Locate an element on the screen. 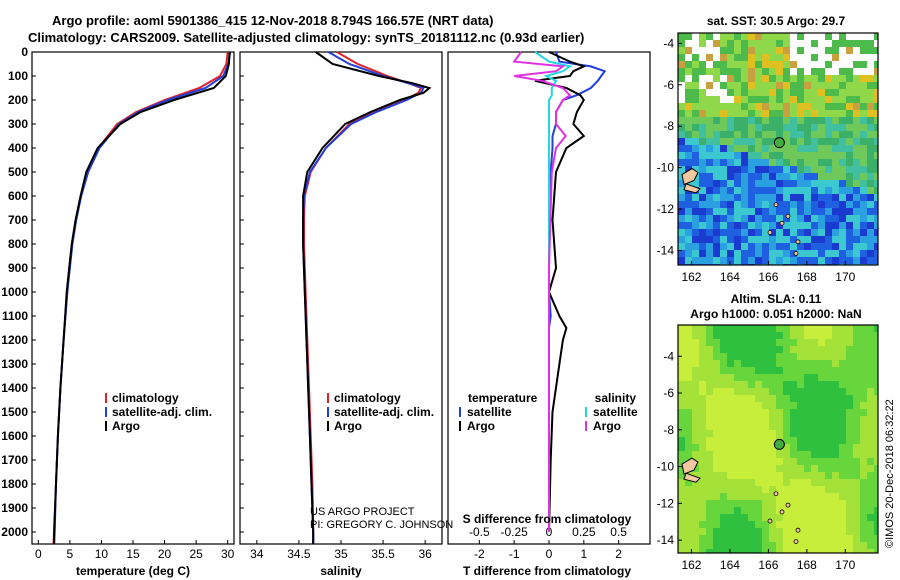  salinity-tick-label: 36 is located at coordinates (425, 554).